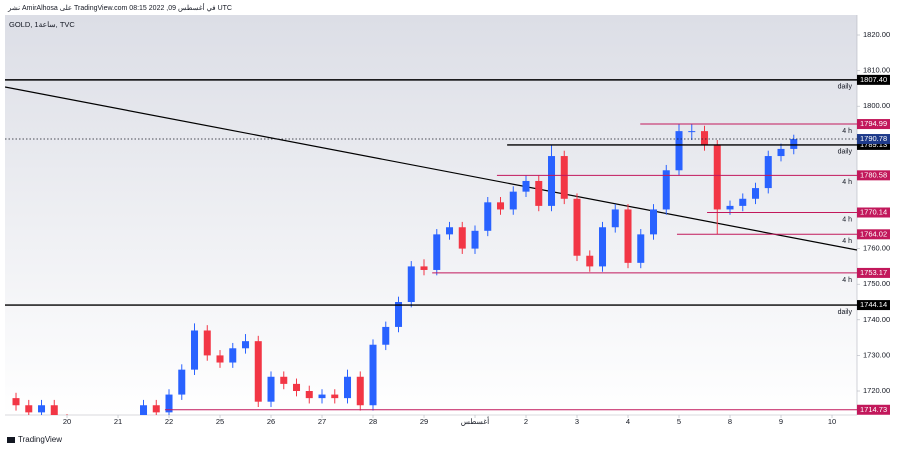  I want to click on last-price-label: 1790.78, so click(873, 138).